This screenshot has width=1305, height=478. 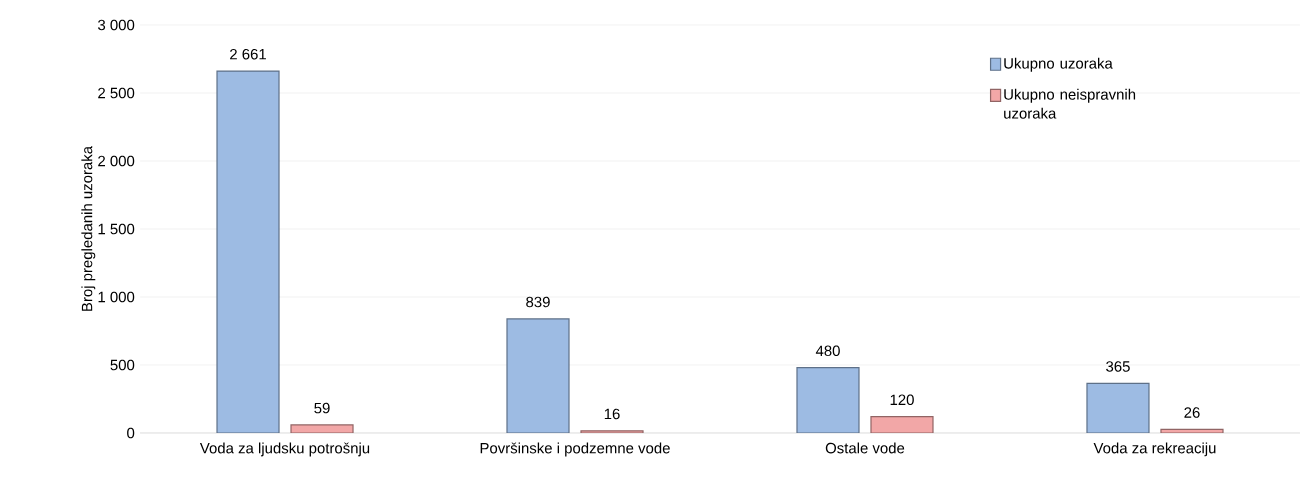 I want to click on data-label: 839, so click(x=538, y=302).